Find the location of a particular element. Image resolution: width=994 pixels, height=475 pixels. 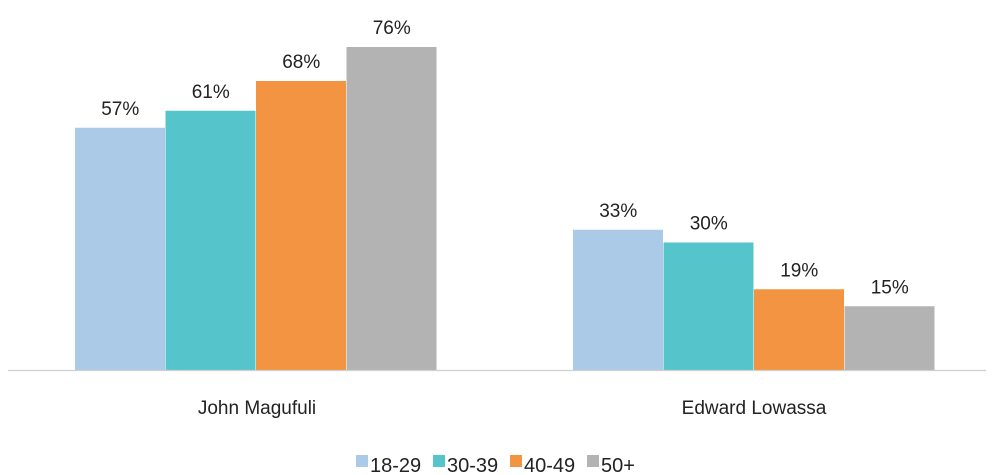

data-label: 57% is located at coordinates (120, 109).